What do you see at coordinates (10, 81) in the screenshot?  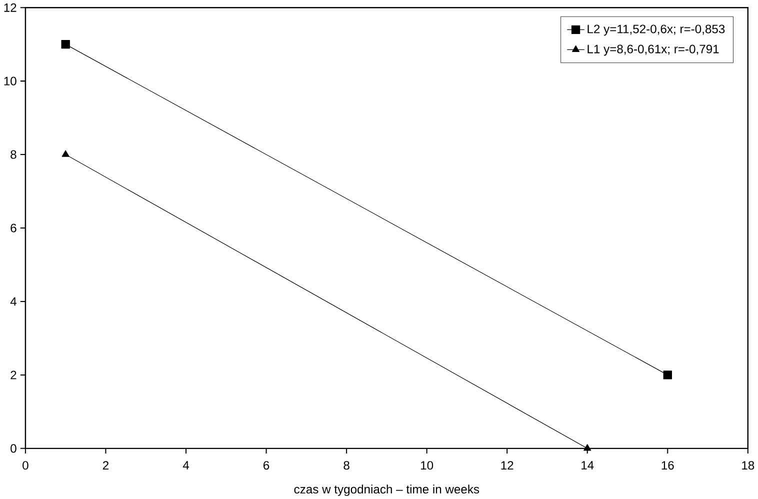 I see `y-tick-label: 10` at bounding box center [10, 81].